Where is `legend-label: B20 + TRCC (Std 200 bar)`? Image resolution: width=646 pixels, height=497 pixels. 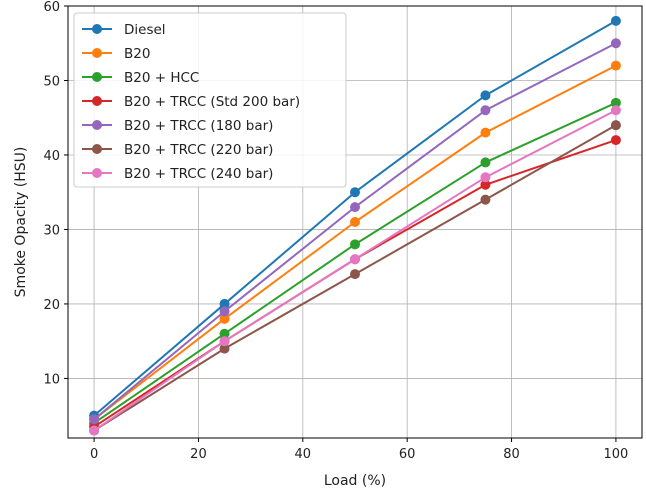 legend-label: B20 + TRCC (Std 200 bar) is located at coordinates (212, 102).